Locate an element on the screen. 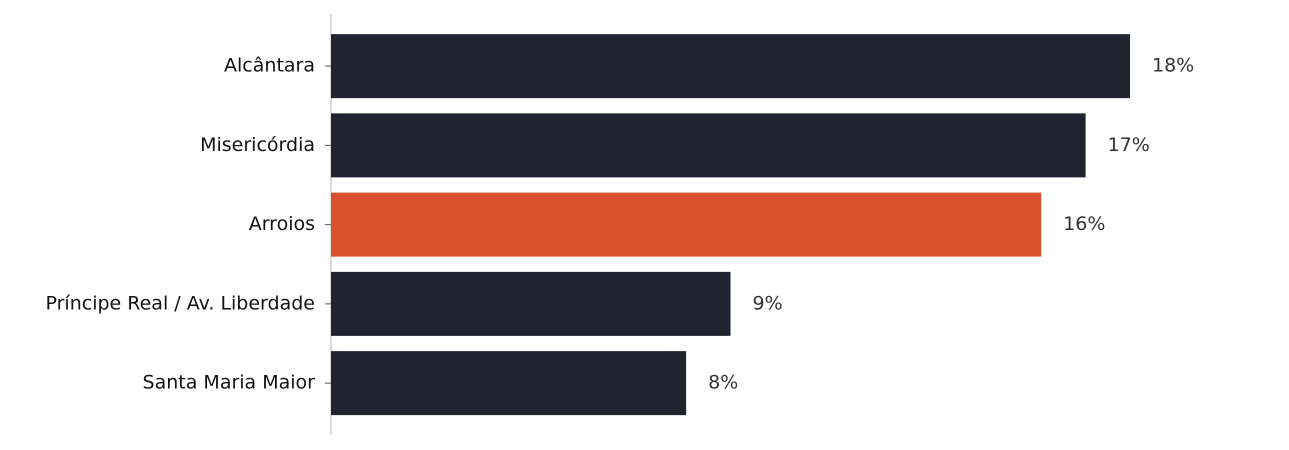 Image resolution: width=1289 pixels, height=450 pixels. value-label: 17% is located at coordinates (1129, 145).